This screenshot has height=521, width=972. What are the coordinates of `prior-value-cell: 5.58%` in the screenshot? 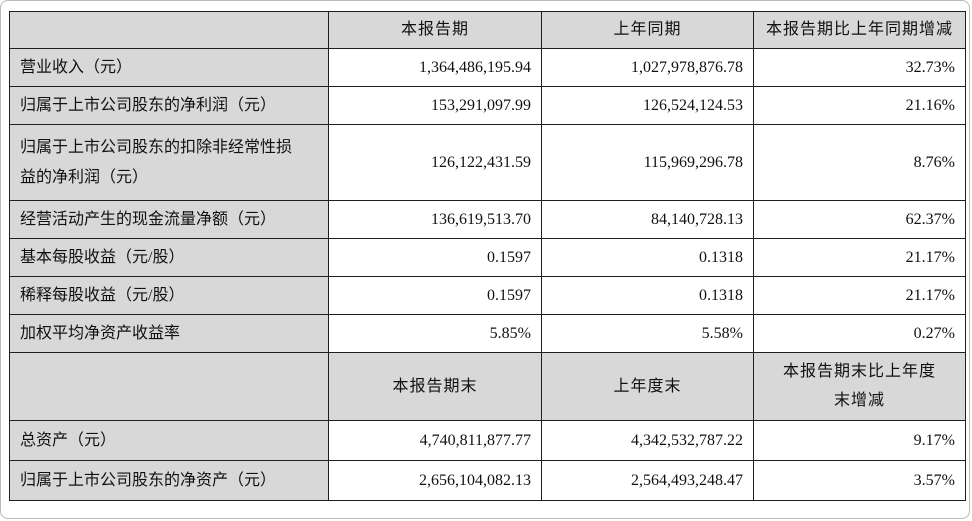 It's located at (647, 333).